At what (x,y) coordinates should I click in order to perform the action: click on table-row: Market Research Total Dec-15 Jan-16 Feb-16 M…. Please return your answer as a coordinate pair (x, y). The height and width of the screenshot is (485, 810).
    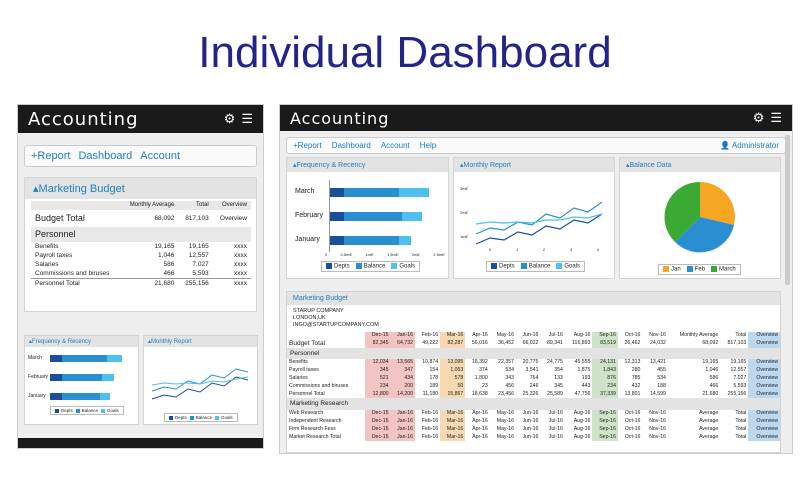
    Looking at the image, I should click on (533, 437).